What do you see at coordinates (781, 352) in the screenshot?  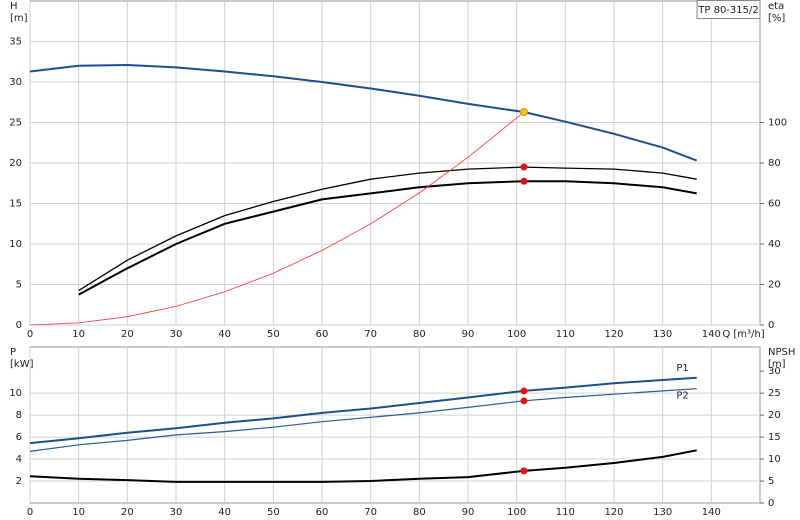 I see `y2-axis-label: NPSH` at bounding box center [781, 352].